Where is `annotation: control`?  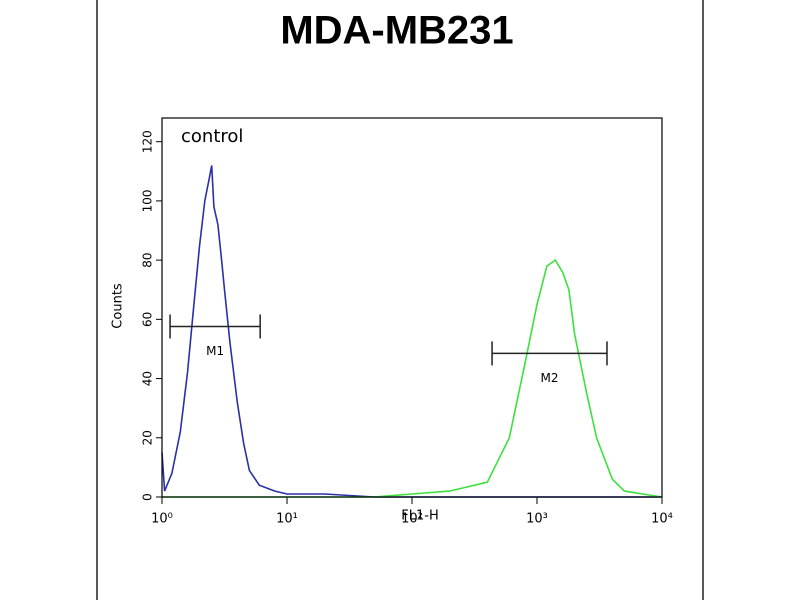
annotation: control is located at coordinates (212, 136).